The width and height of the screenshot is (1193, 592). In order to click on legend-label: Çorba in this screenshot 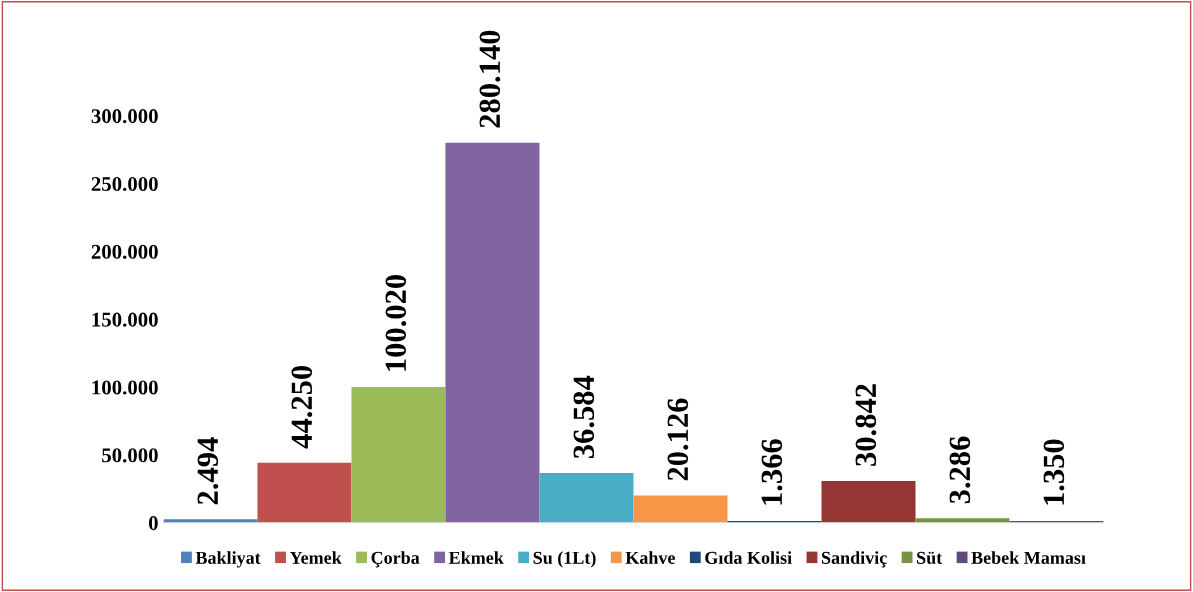, I will do `click(395, 559)`.